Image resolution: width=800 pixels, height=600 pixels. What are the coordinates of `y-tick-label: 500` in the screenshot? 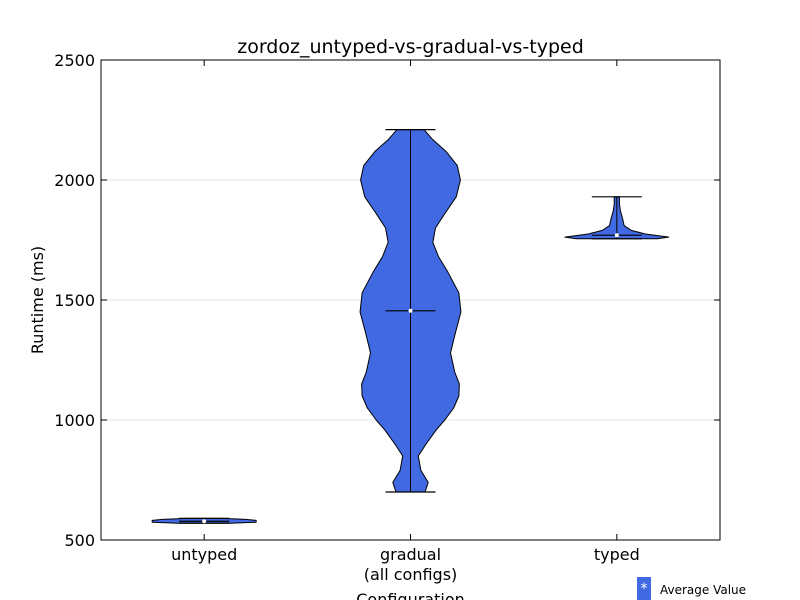 It's located at (79, 540).